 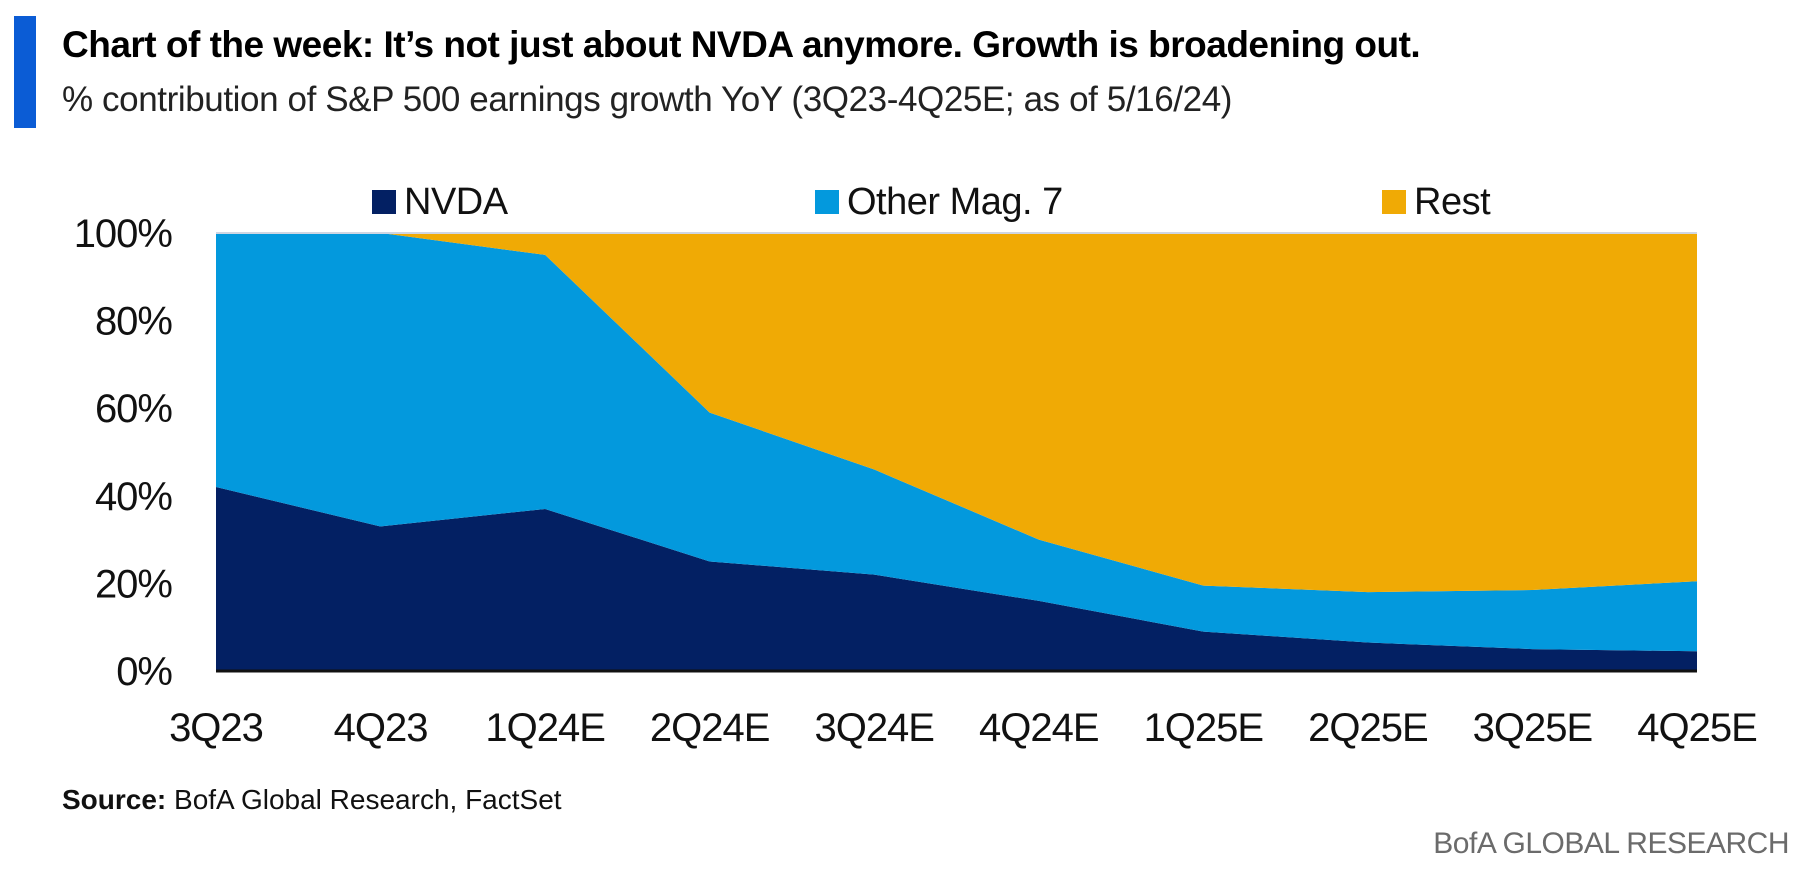 I want to click on x-tick-label: 3Q25E, so click(x=1533, y=728).